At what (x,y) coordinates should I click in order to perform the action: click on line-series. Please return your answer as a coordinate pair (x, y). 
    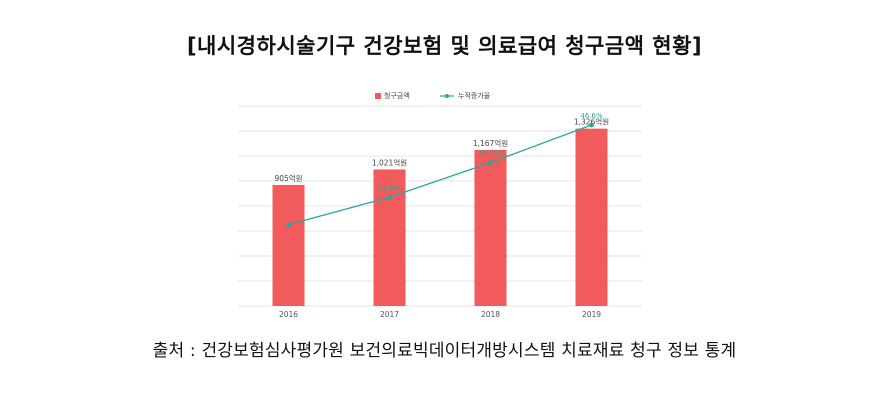
    Looking at the image, I should click on (440, 175).